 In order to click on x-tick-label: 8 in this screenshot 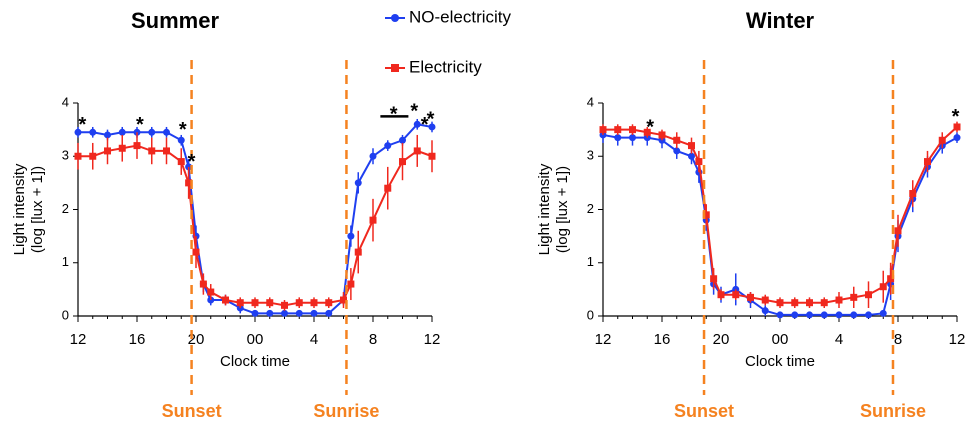, I will do `click(898, 339)`.